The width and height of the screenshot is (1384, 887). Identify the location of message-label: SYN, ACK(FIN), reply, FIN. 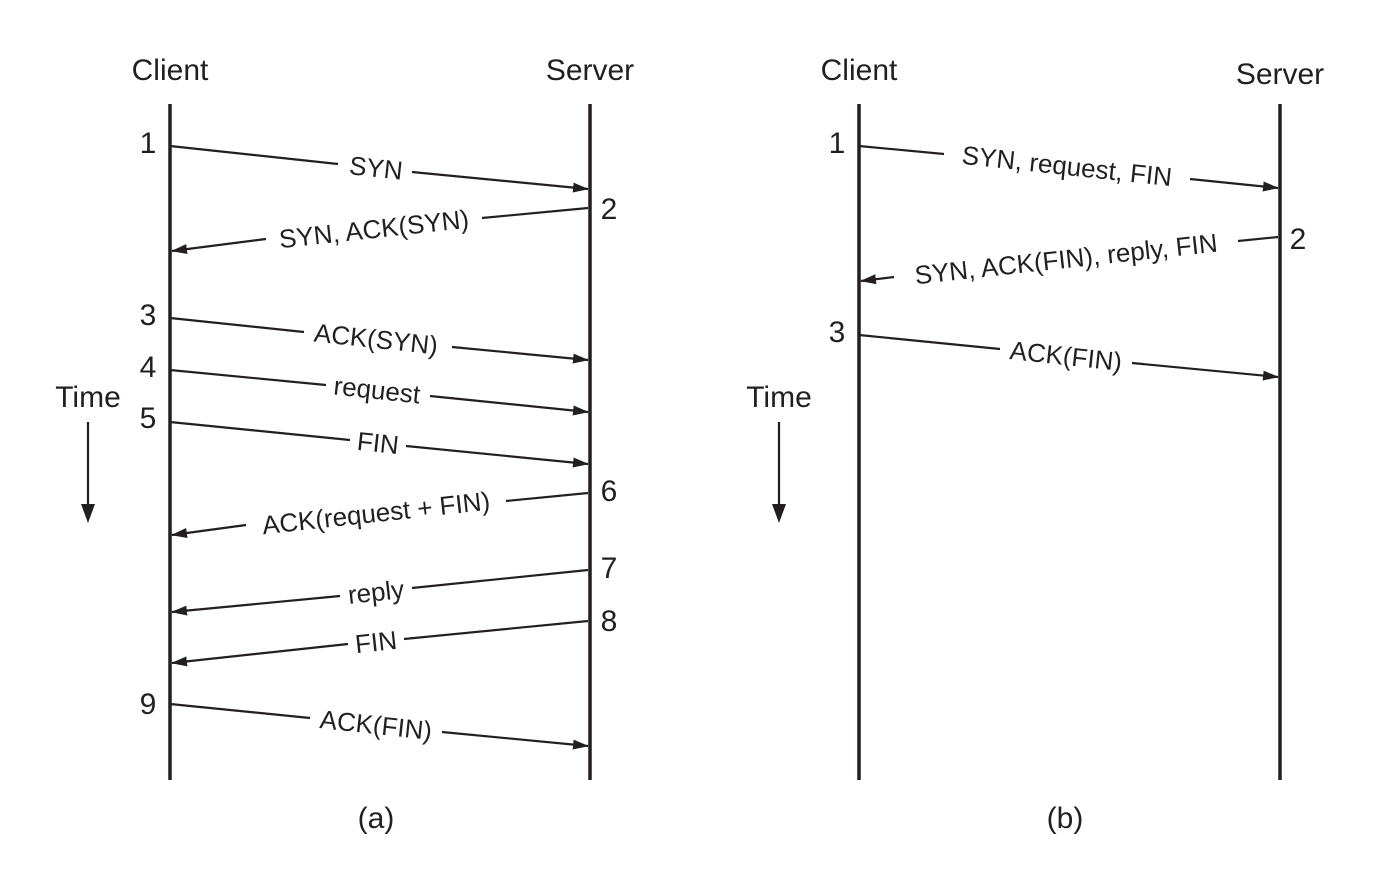
(1066, 259).